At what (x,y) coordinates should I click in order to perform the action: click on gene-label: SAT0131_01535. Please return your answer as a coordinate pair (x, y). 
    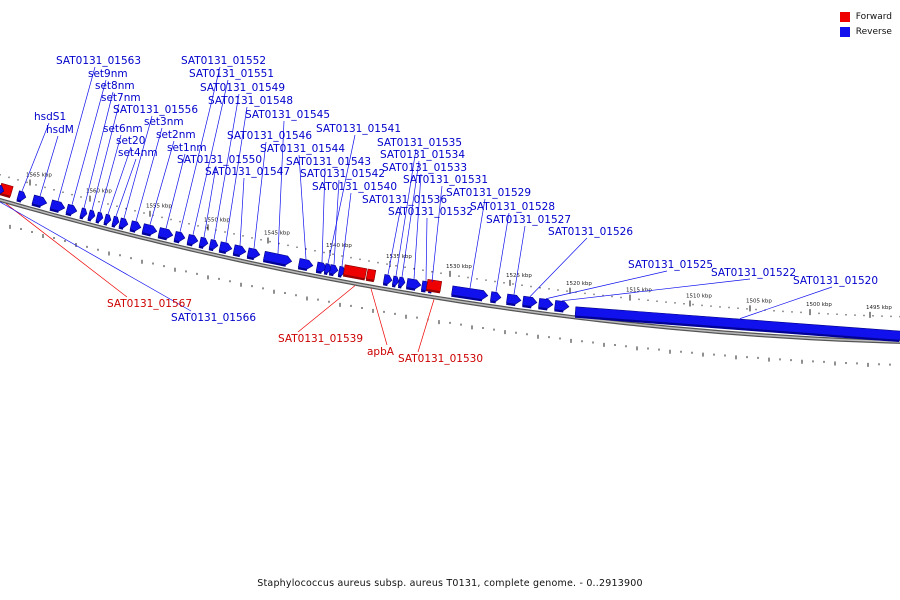
    Looking at the image, I should click on (419, 143).